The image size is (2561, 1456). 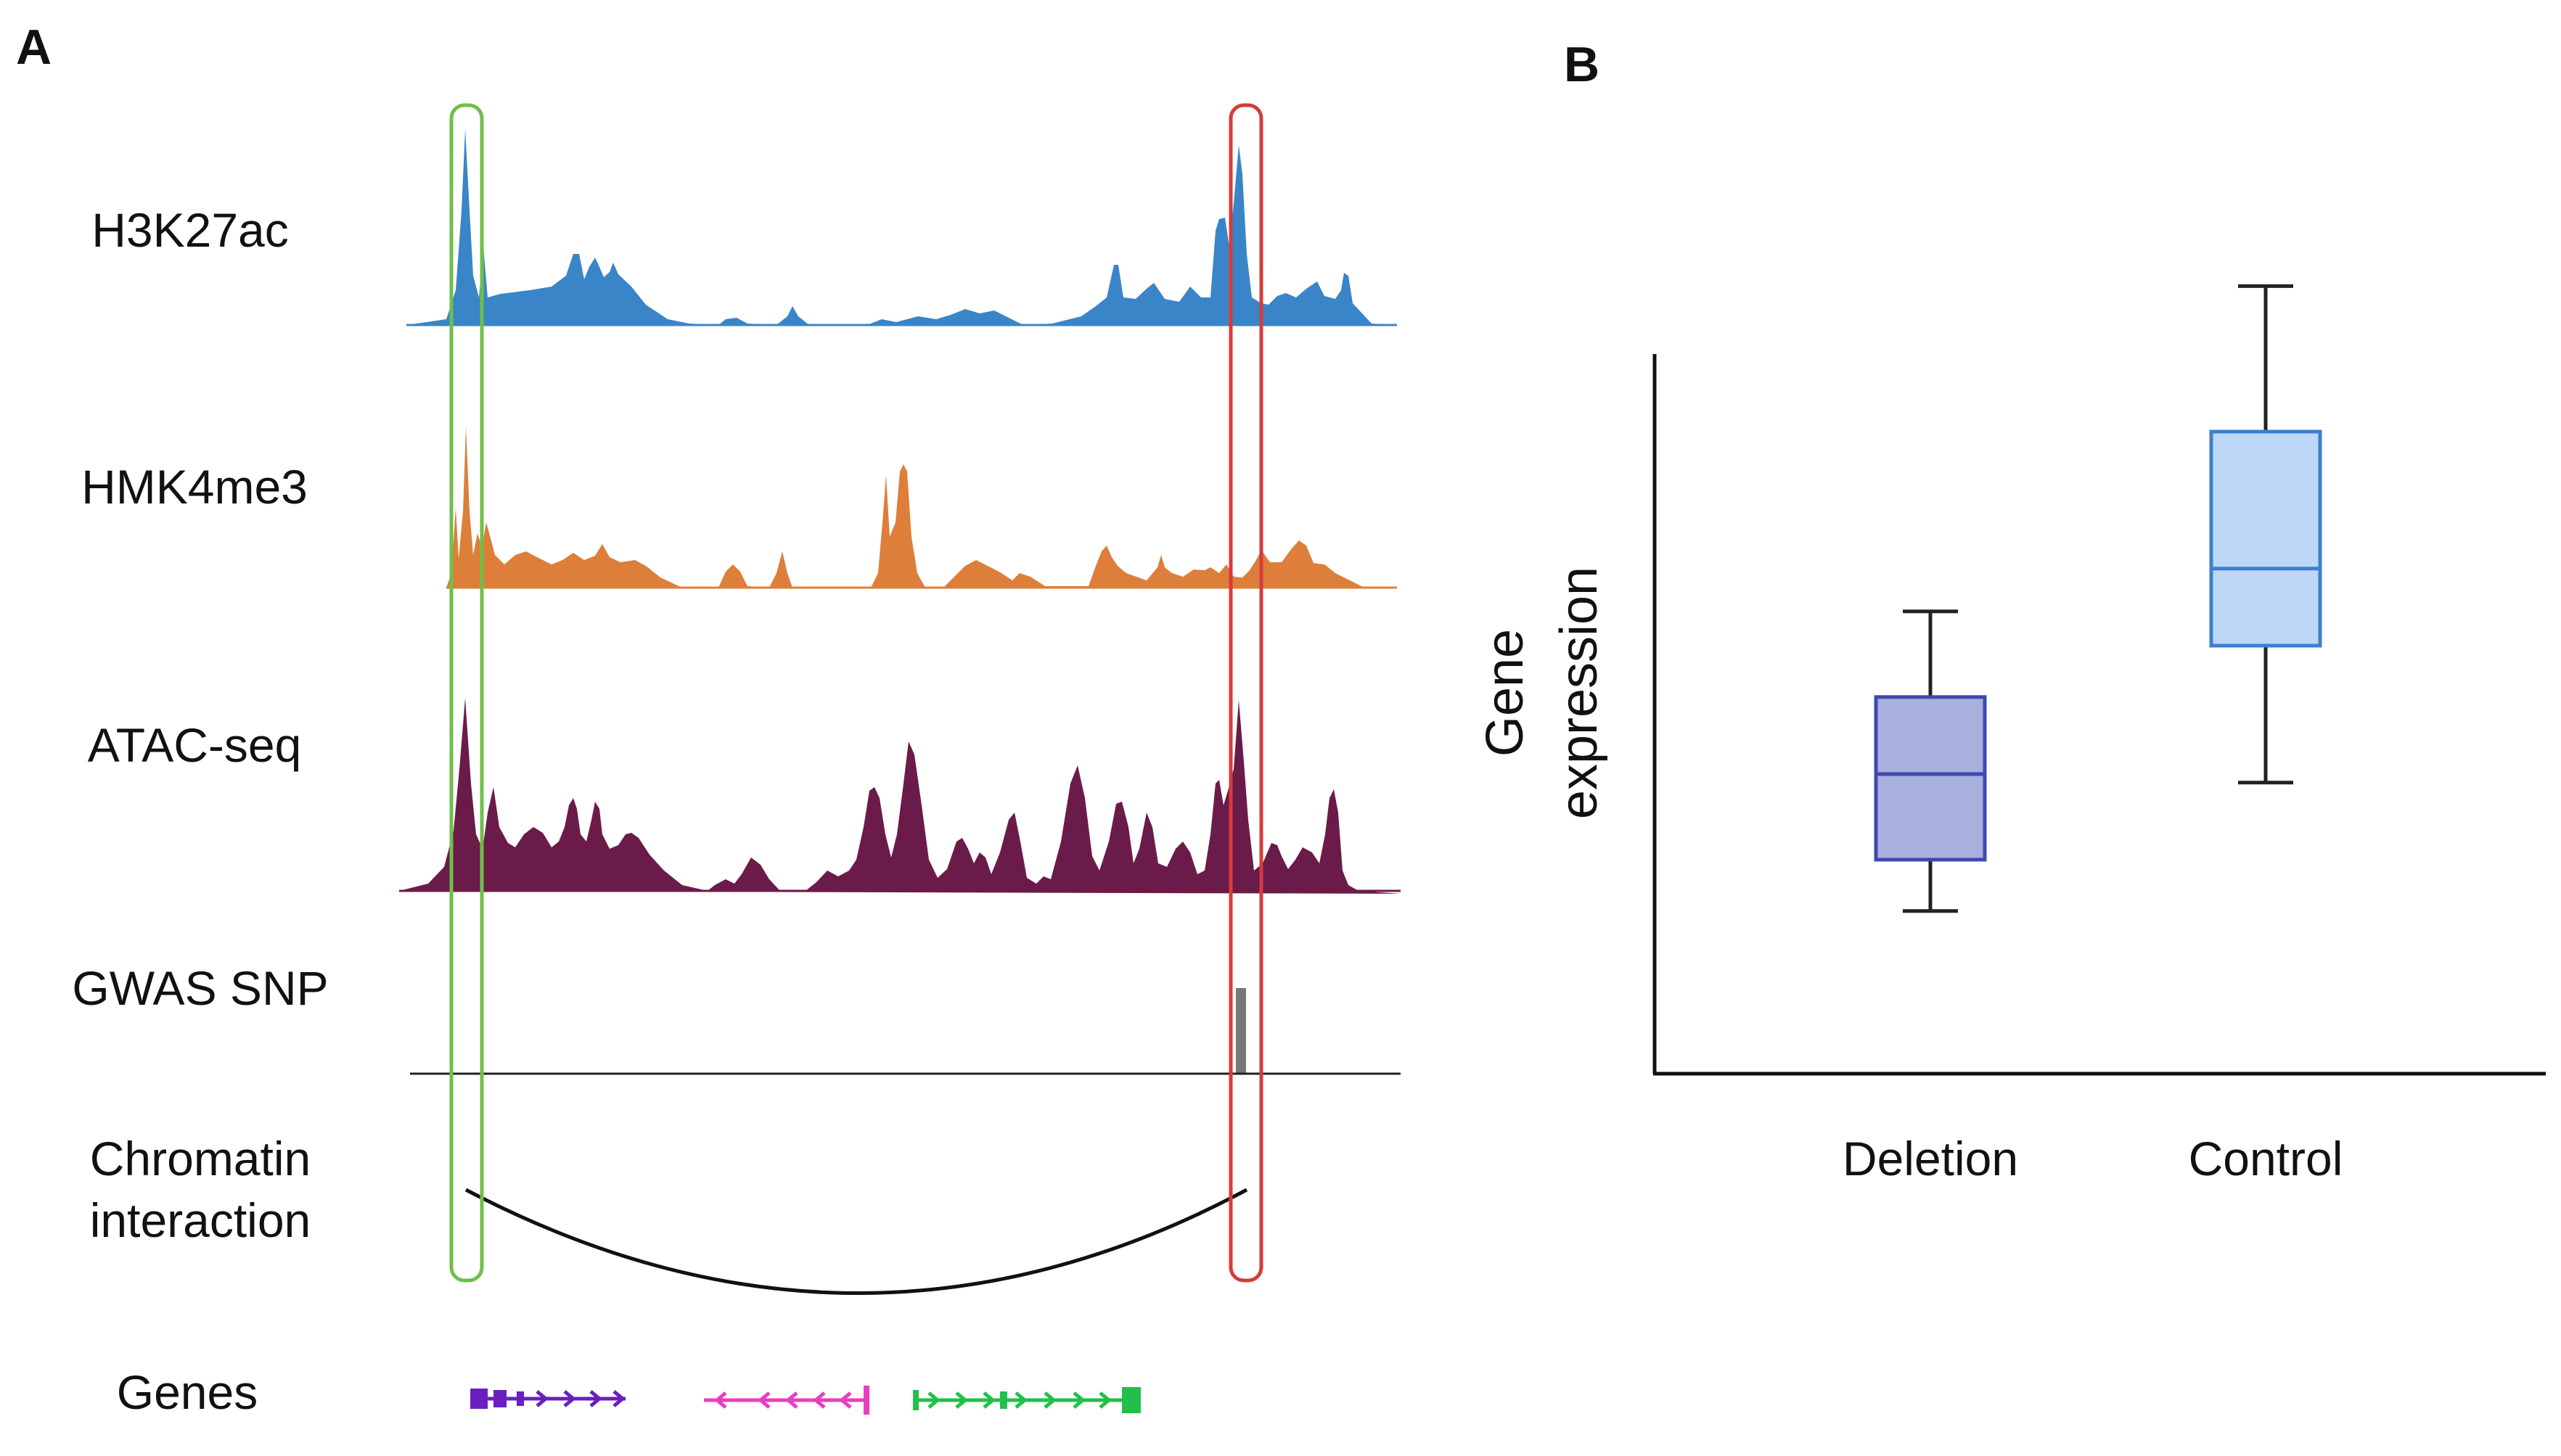 What do you see at coordinates (1505, 693) in the screenshot?
I see `y-axis-label-line1: Gene` at bounding box center [1505, 693].